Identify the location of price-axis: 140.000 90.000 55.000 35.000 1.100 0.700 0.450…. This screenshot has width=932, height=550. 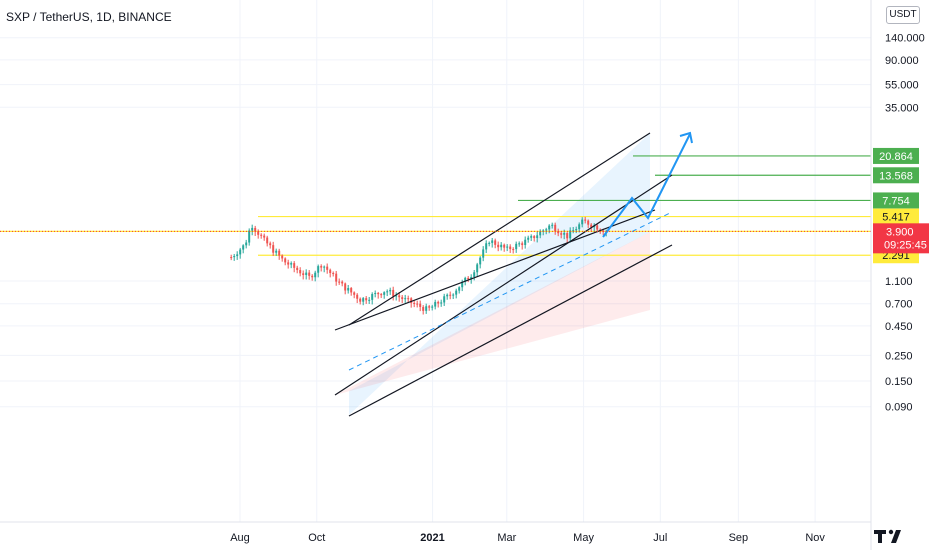
(905, 223).